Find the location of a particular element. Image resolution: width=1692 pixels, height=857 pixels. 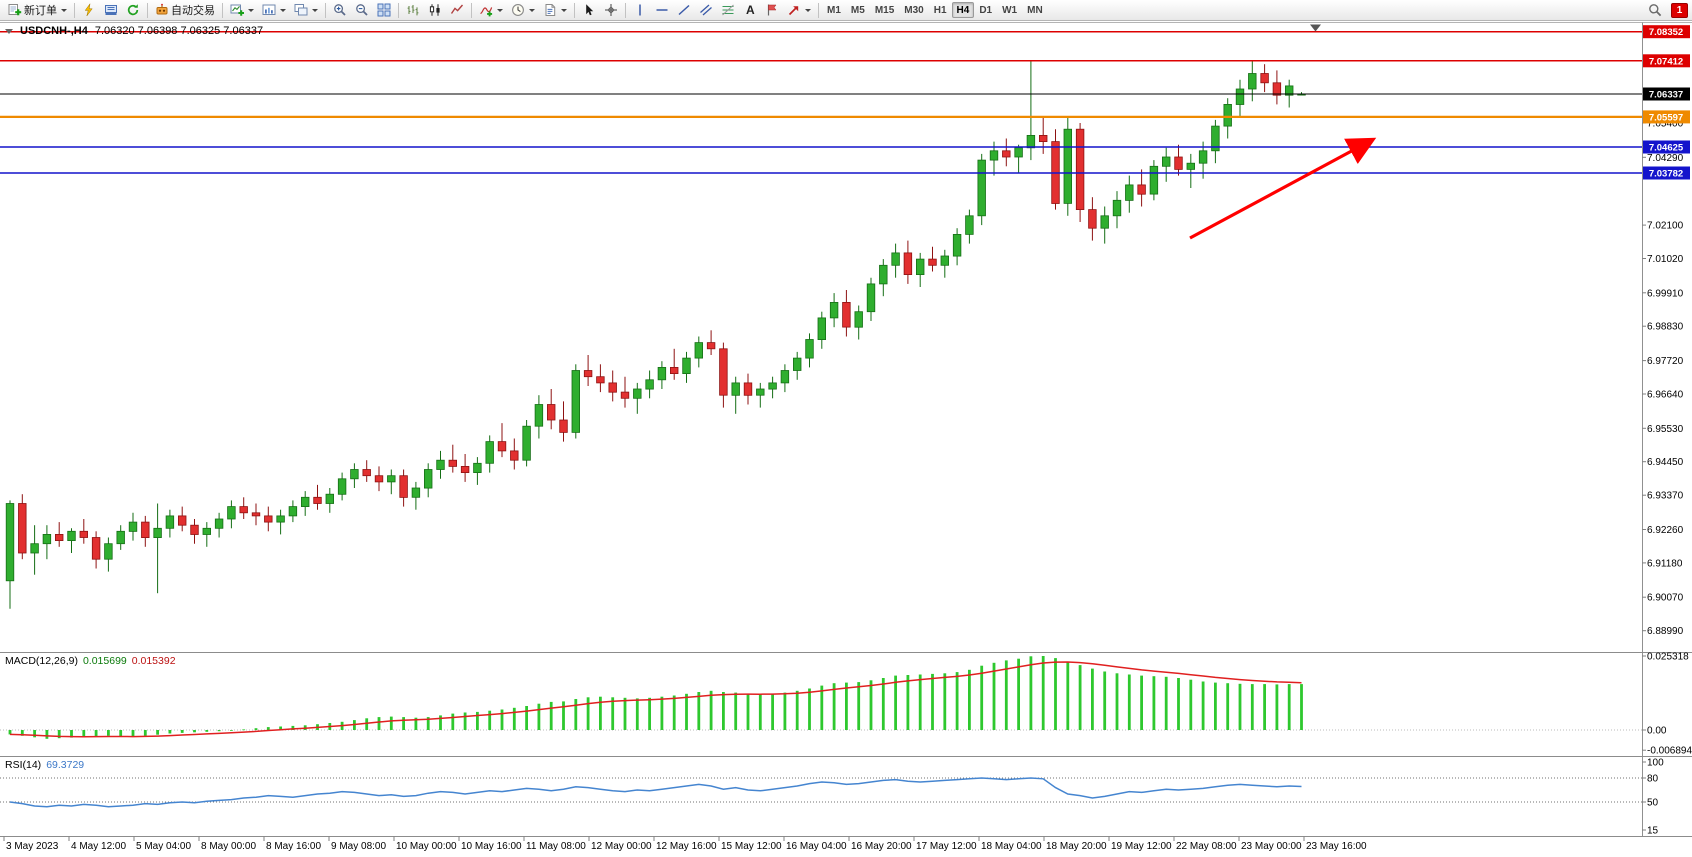

svg-text: 6.97720 is located at coordinates (1665, 361).